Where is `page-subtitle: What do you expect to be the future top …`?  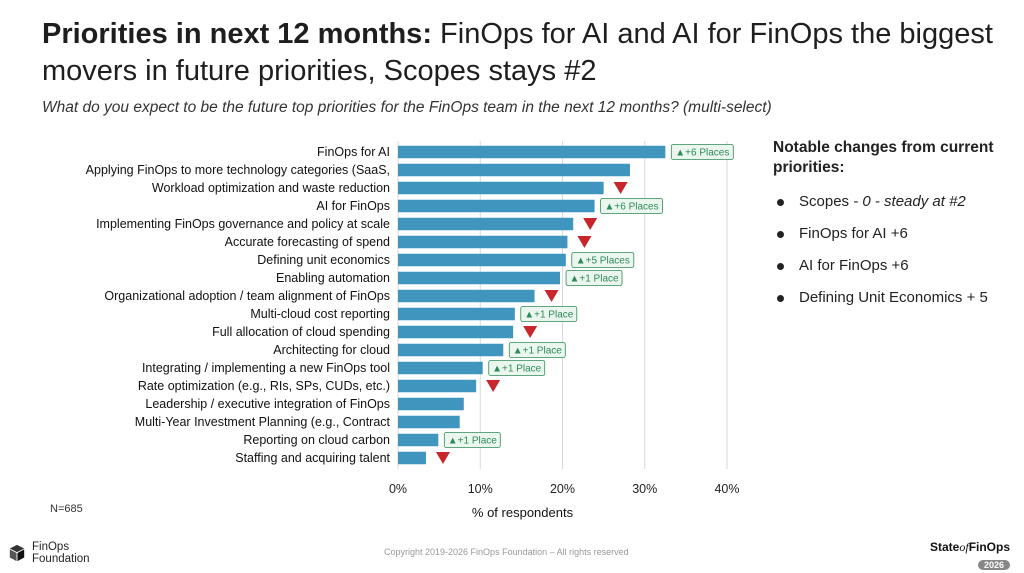 page-subtitle: What do you expect to be the future top … is located at coordinates (407, 107).